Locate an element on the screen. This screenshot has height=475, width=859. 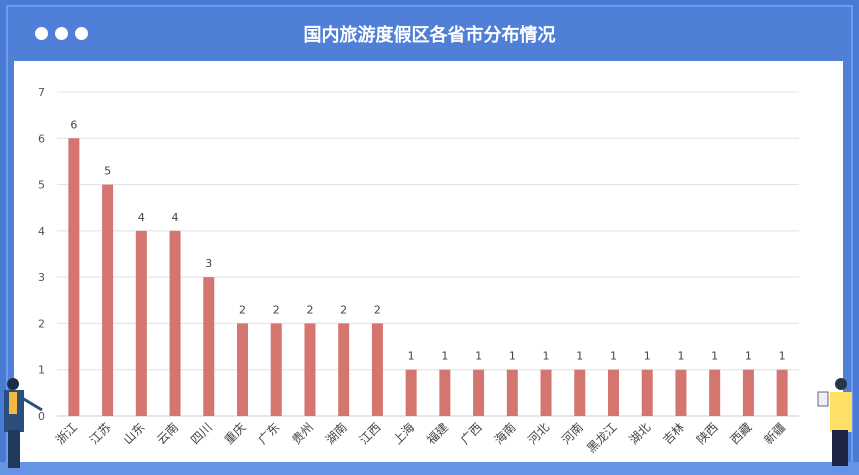
x-tick-label: 吉林 is located at coordinates (673, 433).